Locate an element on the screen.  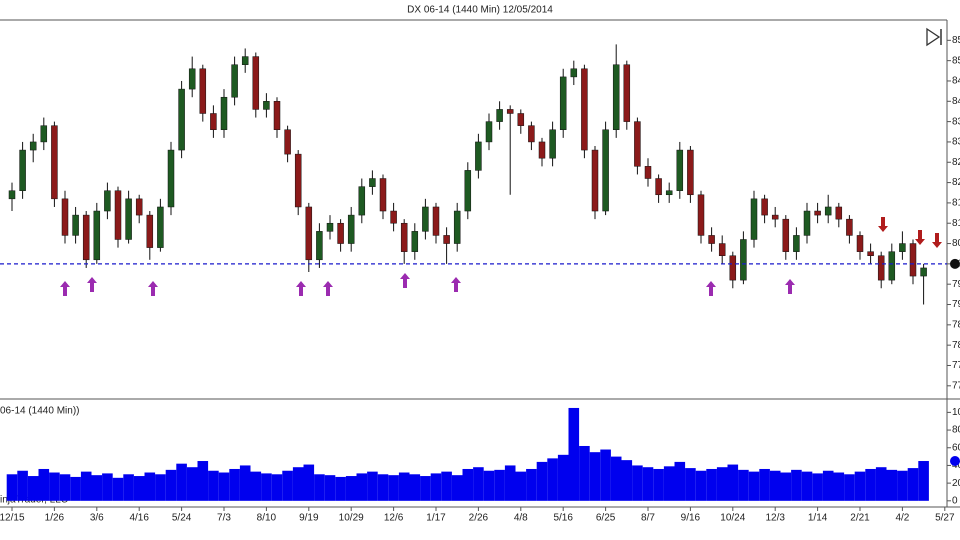
y-tick-label: 82.5 is located at coordinates (956, 162).